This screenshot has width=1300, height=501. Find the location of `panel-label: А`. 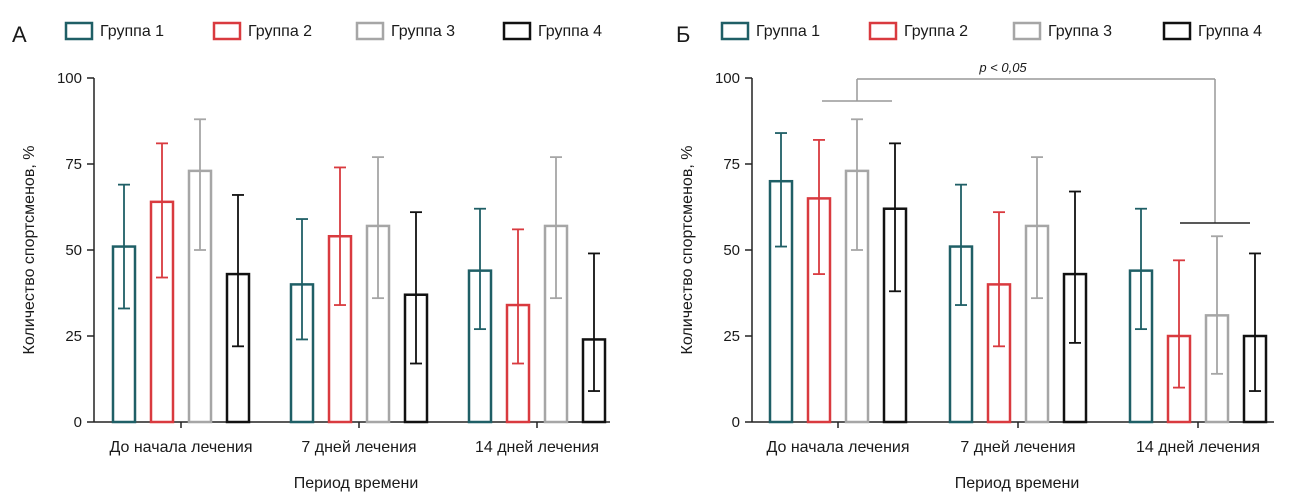

panel-label: А is located at coordinates (19, 34).